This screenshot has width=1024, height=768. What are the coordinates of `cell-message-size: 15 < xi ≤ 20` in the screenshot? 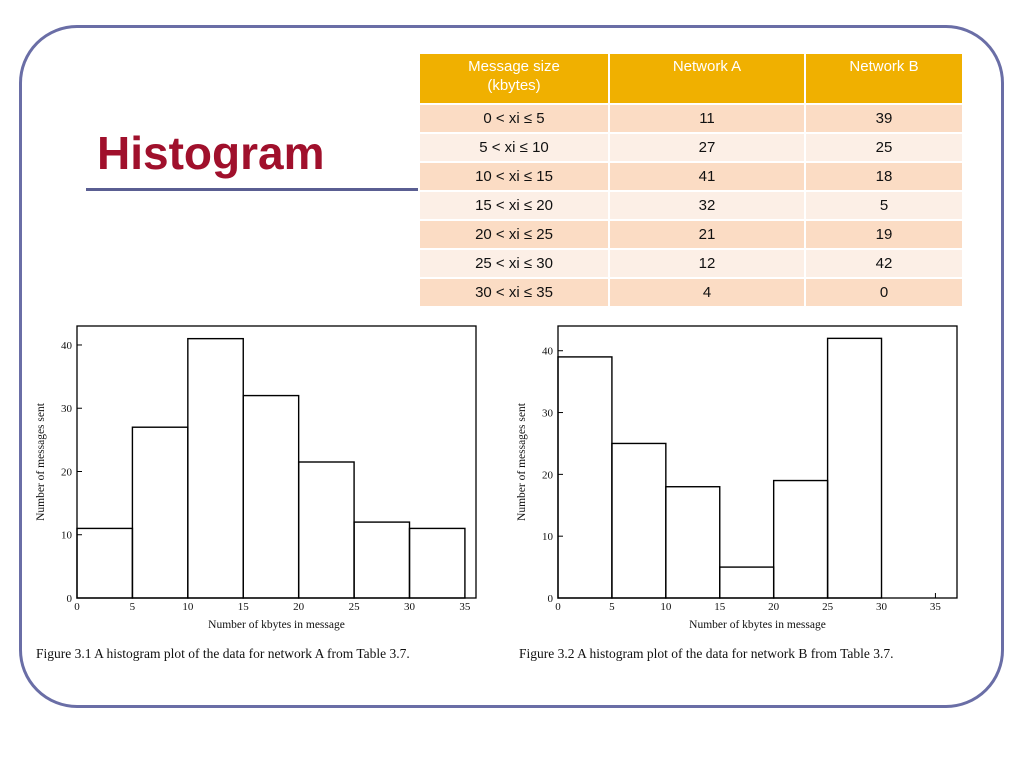 It's located at (514, 205).